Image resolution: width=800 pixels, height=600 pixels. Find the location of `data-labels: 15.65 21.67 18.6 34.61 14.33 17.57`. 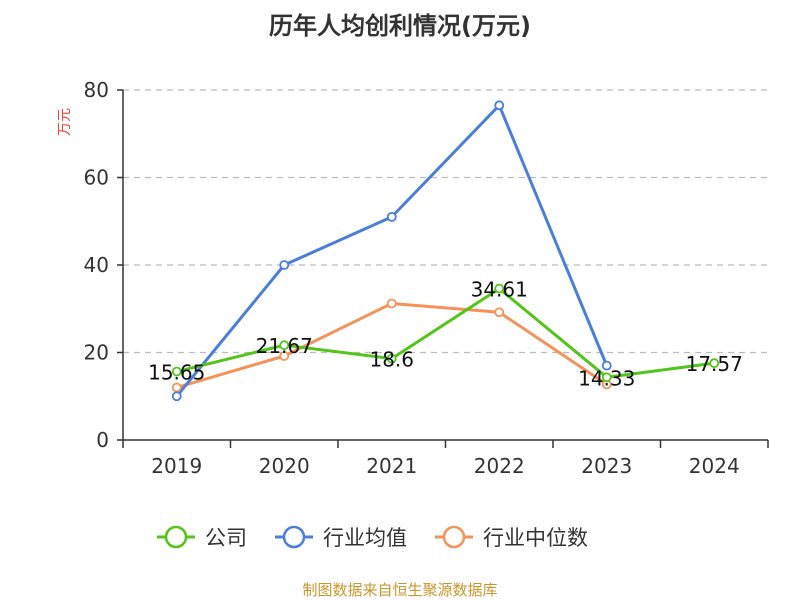

data-labels: 15.65 21.67 18.6 34.61 14.33 17.57 is located at coordinates (445, 334).